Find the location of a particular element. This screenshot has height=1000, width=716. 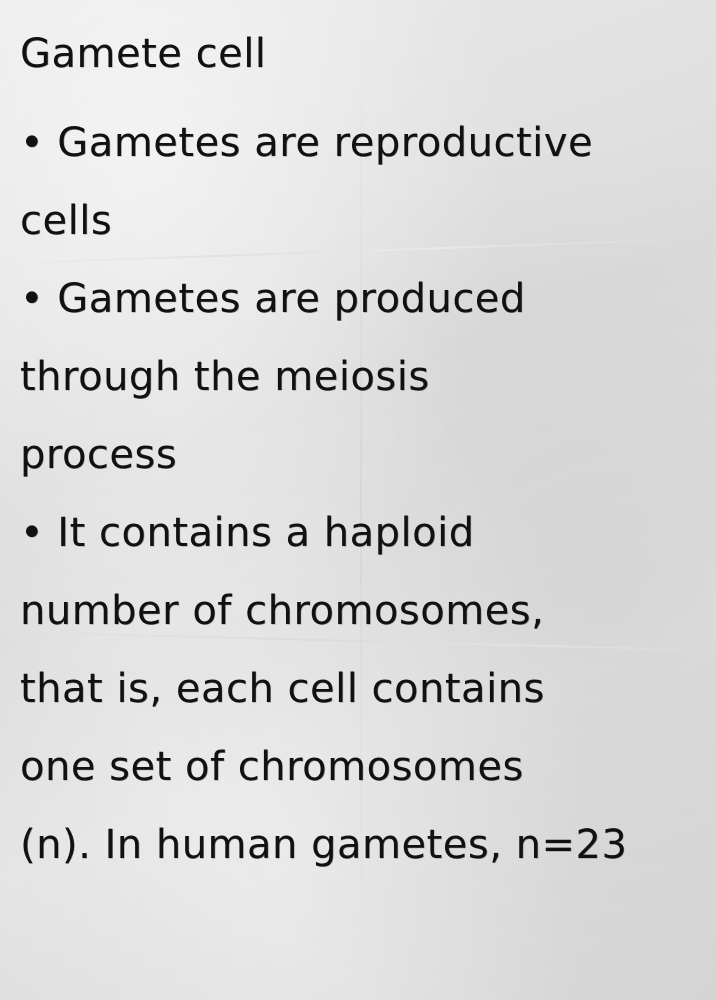

note-line: number of chromosomes, is located at coordinates (282, 611).